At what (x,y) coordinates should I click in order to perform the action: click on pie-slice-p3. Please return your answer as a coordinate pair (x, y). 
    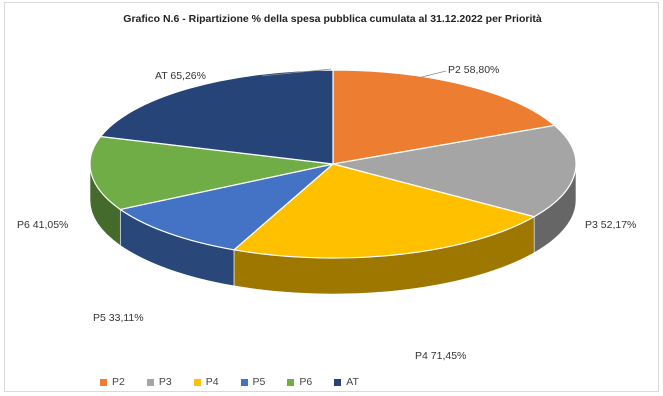
    Looking at the image, I should click on (454, 171).